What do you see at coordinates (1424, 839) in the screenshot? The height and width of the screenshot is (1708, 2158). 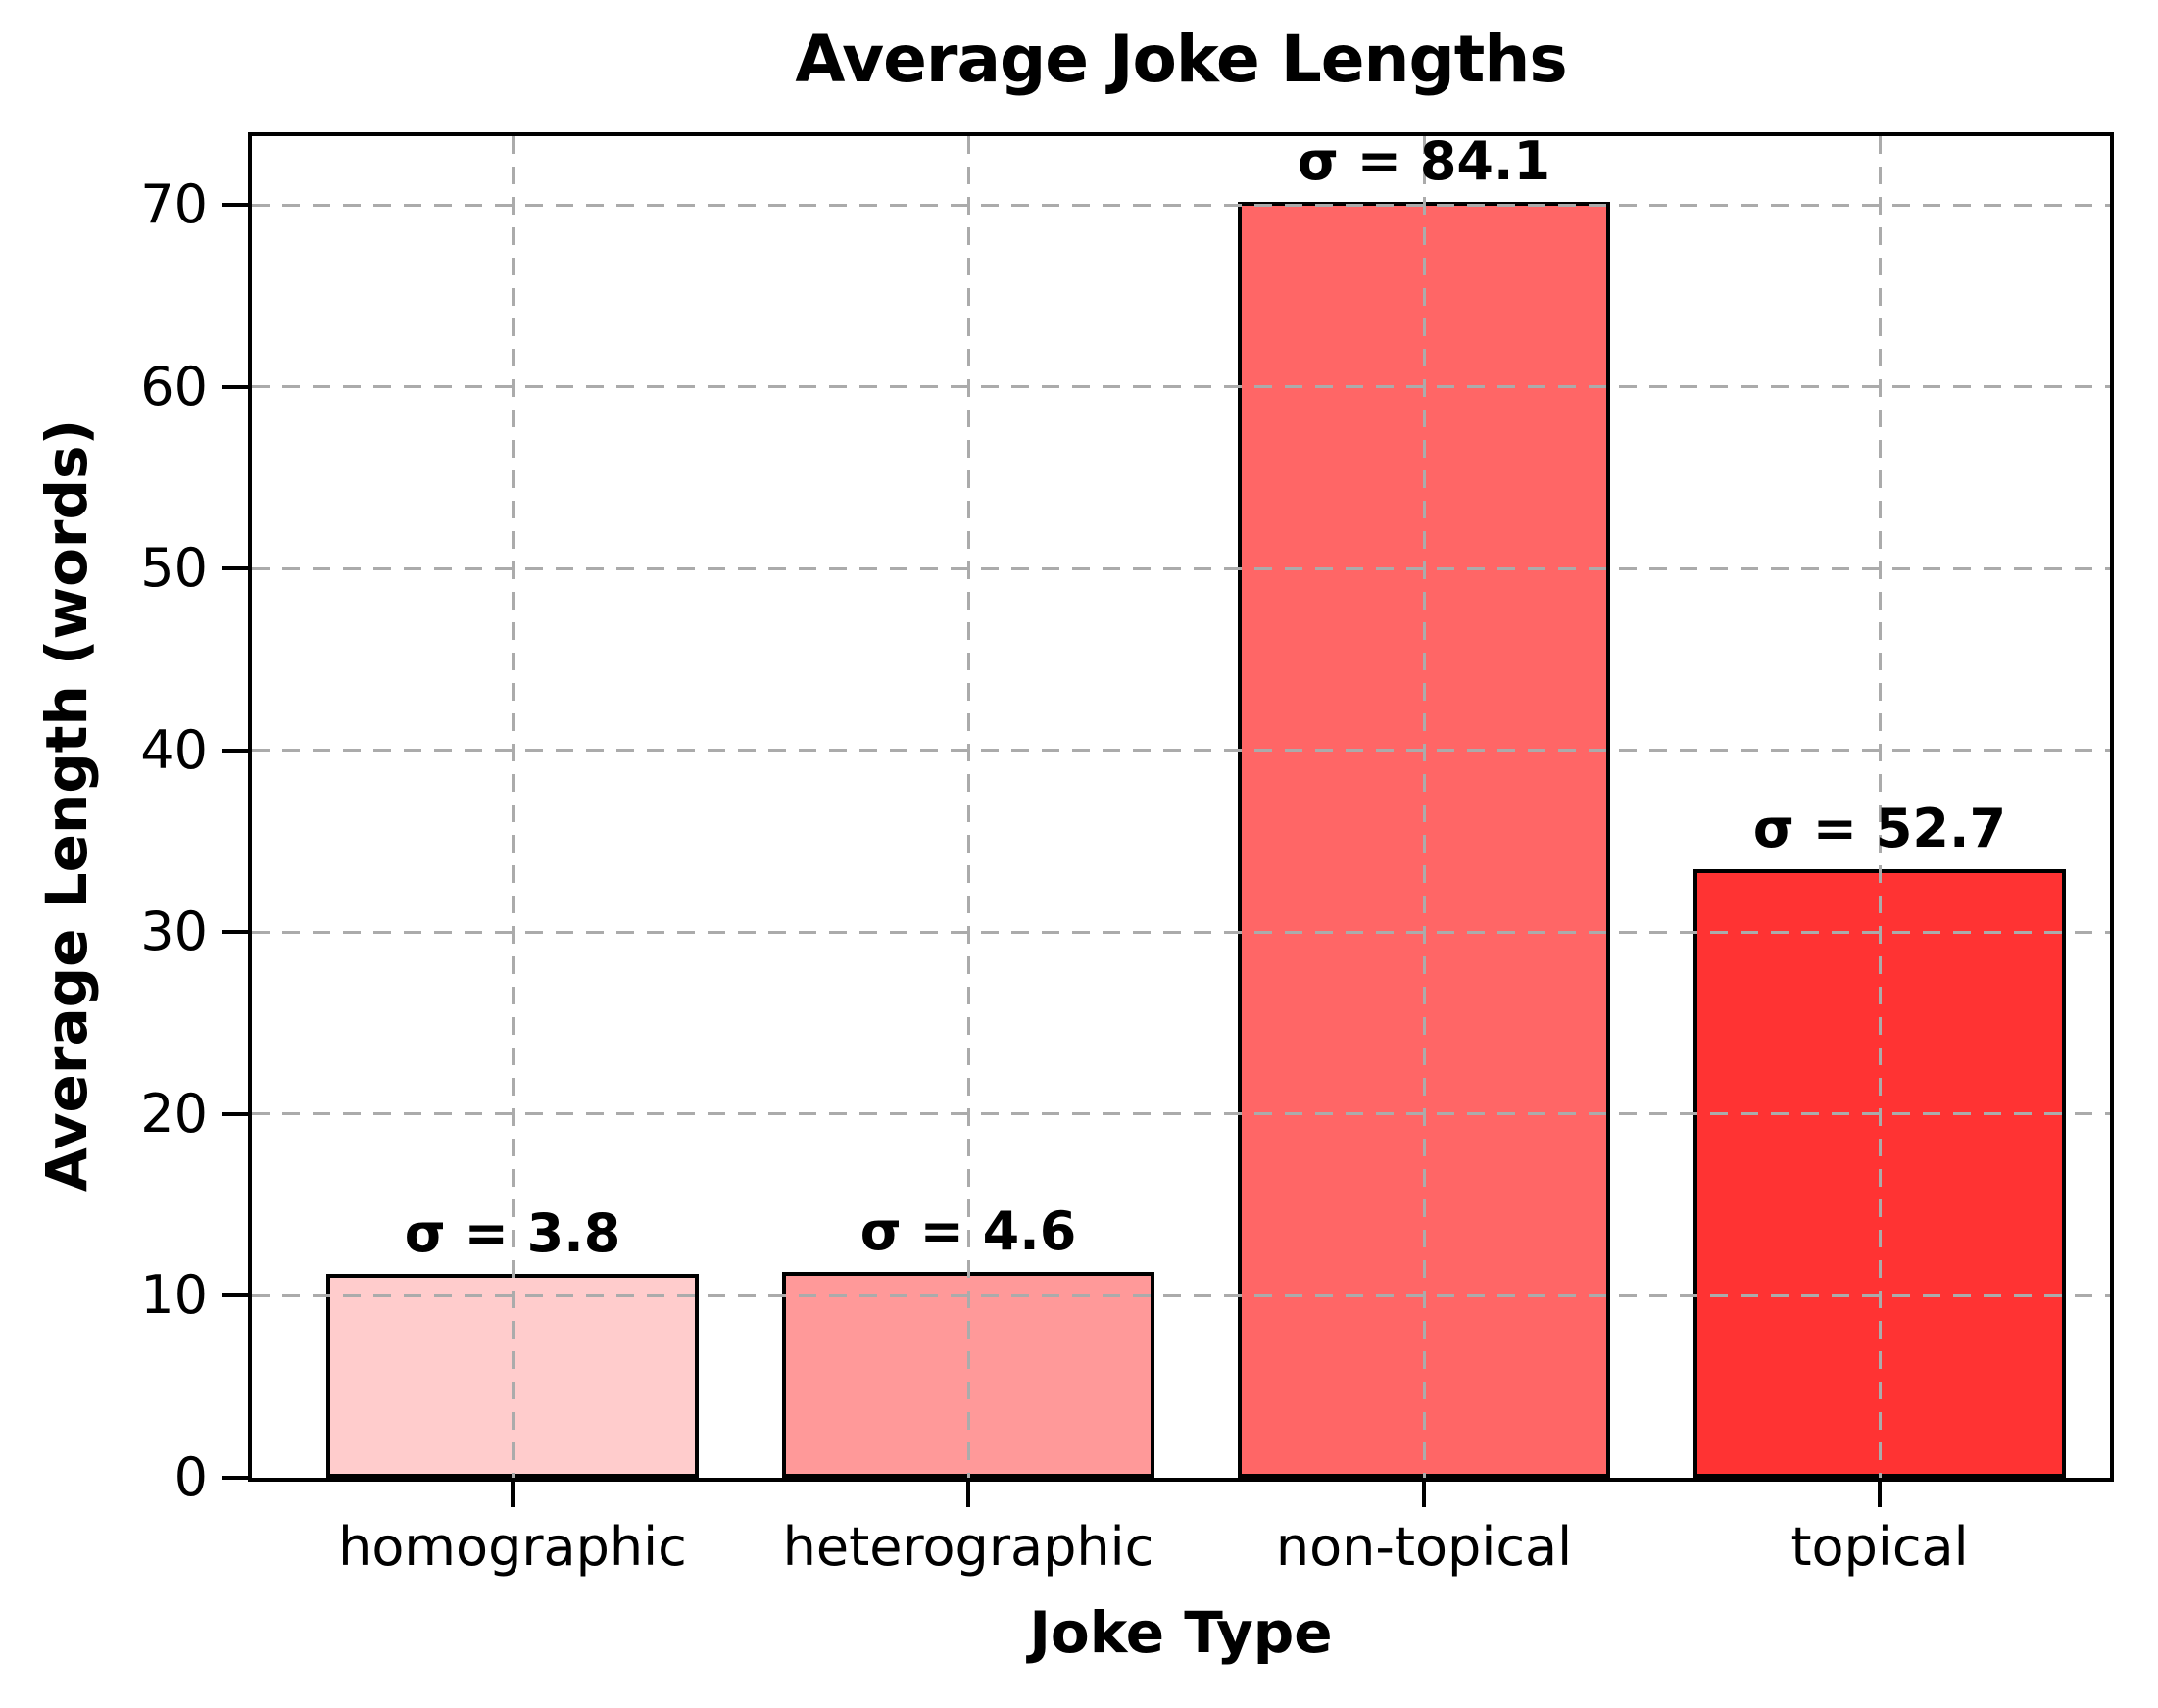 I see `bar-non-topical` at bounding box center [1424, 839].